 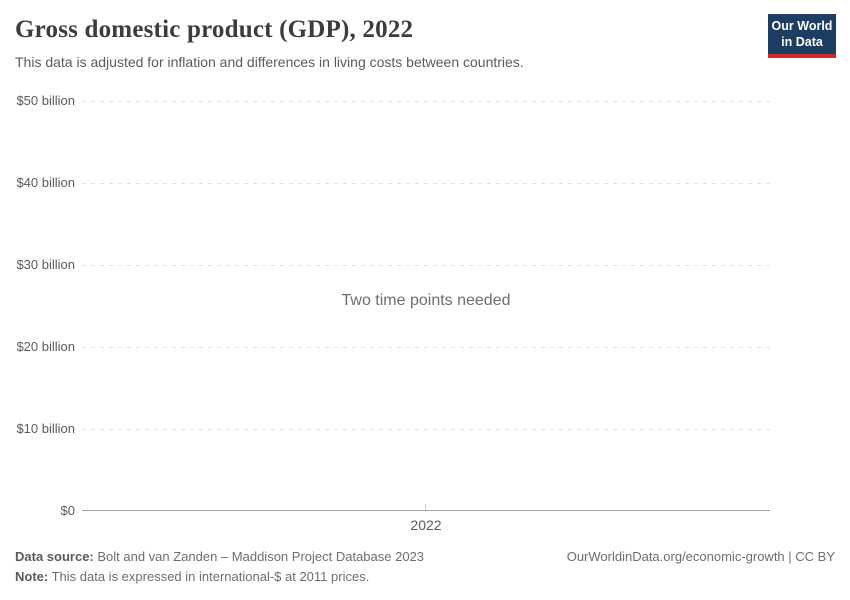 I want to click on y-axis-label-10b: $10 billion, so click(x=45, y=428).